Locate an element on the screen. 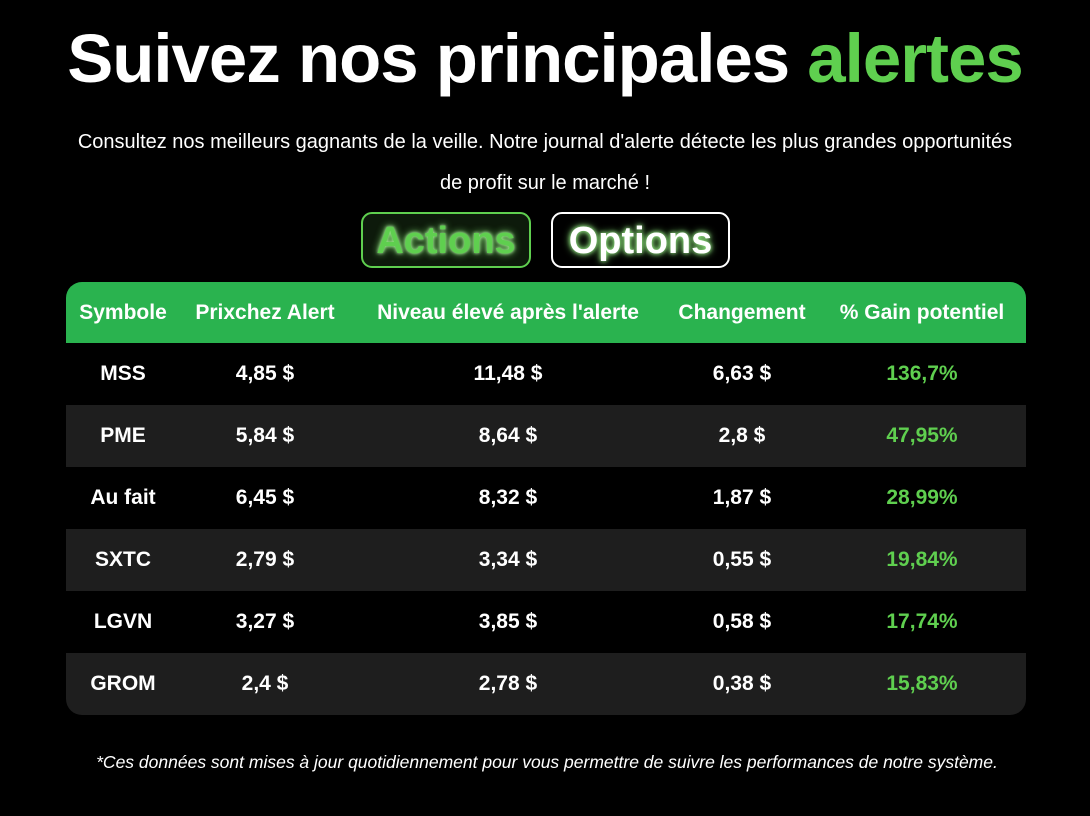  cell-alert-price: 3,27 $ is located at coordinates (265, 621).